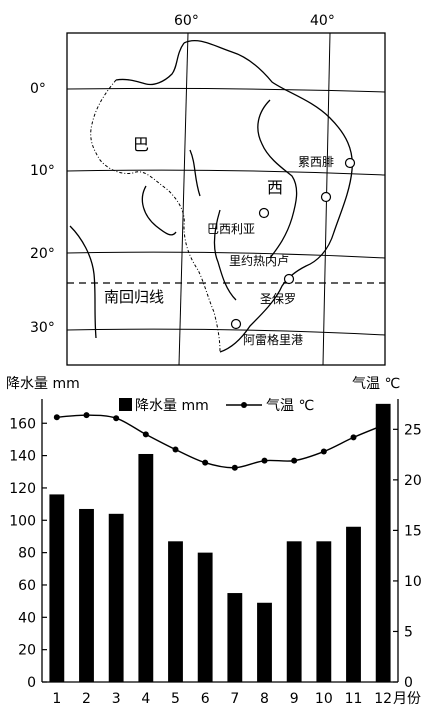 This screenshot has width=433, height=712. I want to click on y-left-tick-label: 80, so click(27, 554).